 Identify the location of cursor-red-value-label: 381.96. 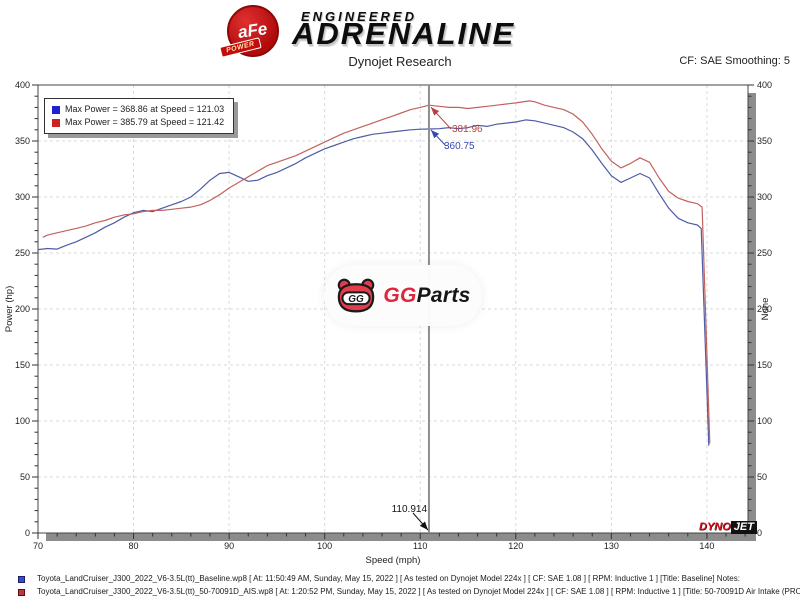
(467, 129).